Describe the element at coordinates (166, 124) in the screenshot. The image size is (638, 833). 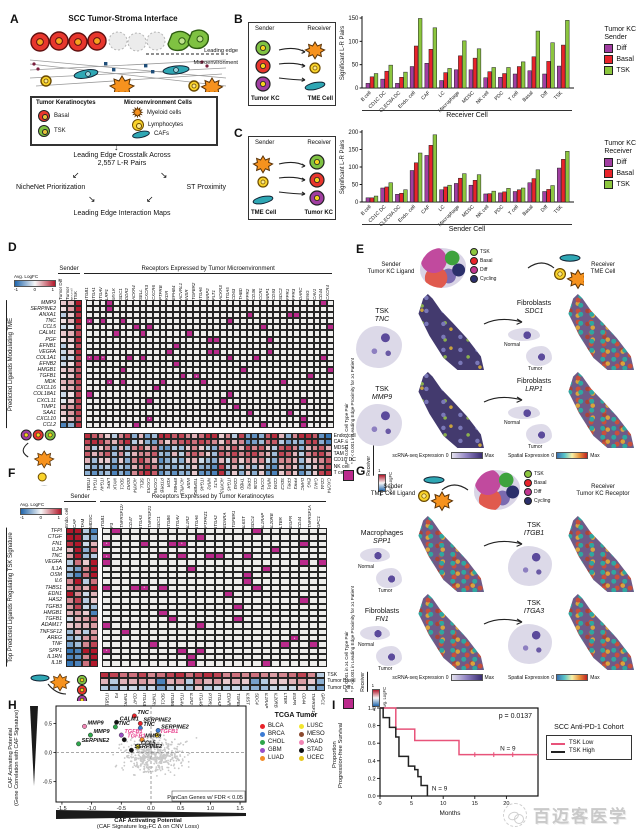
I see `legend-lymphocytes: Lymphocytes` at that location.